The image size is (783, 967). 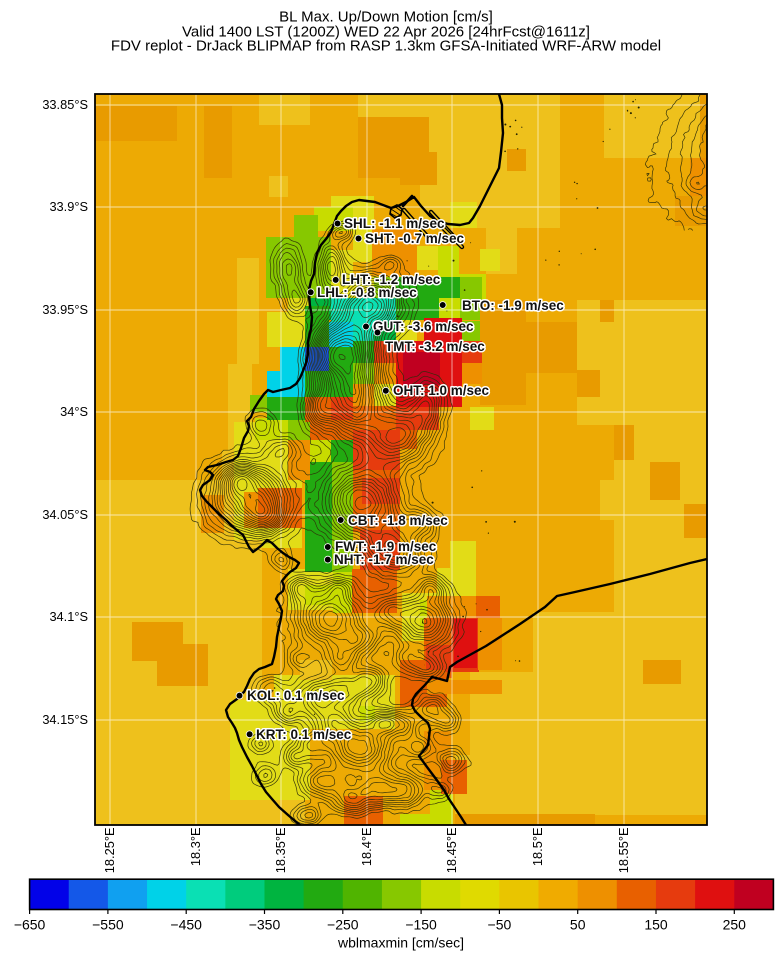 I want to click on svg-text: 18.3°E, so click(x=195, y=847).